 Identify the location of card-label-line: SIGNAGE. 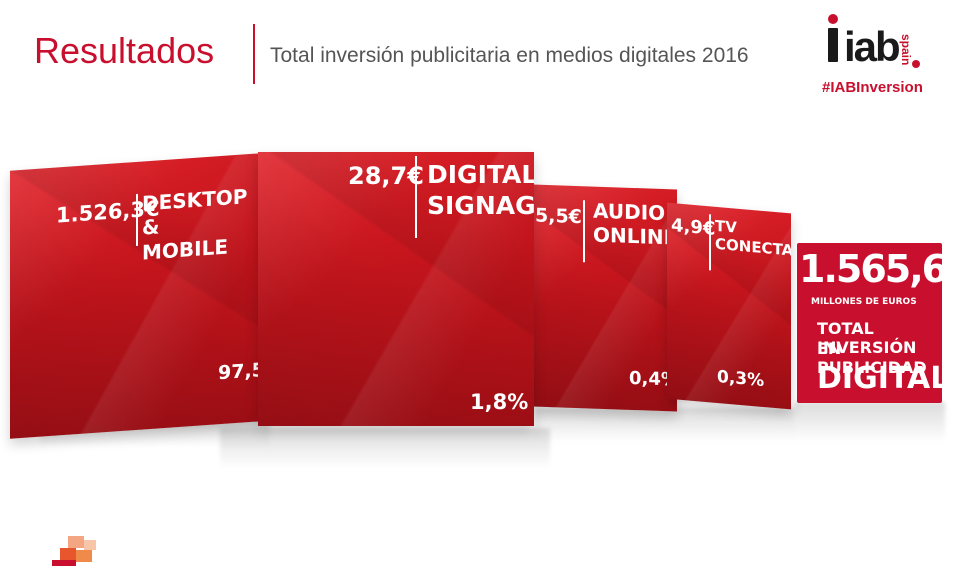
(480, 205).